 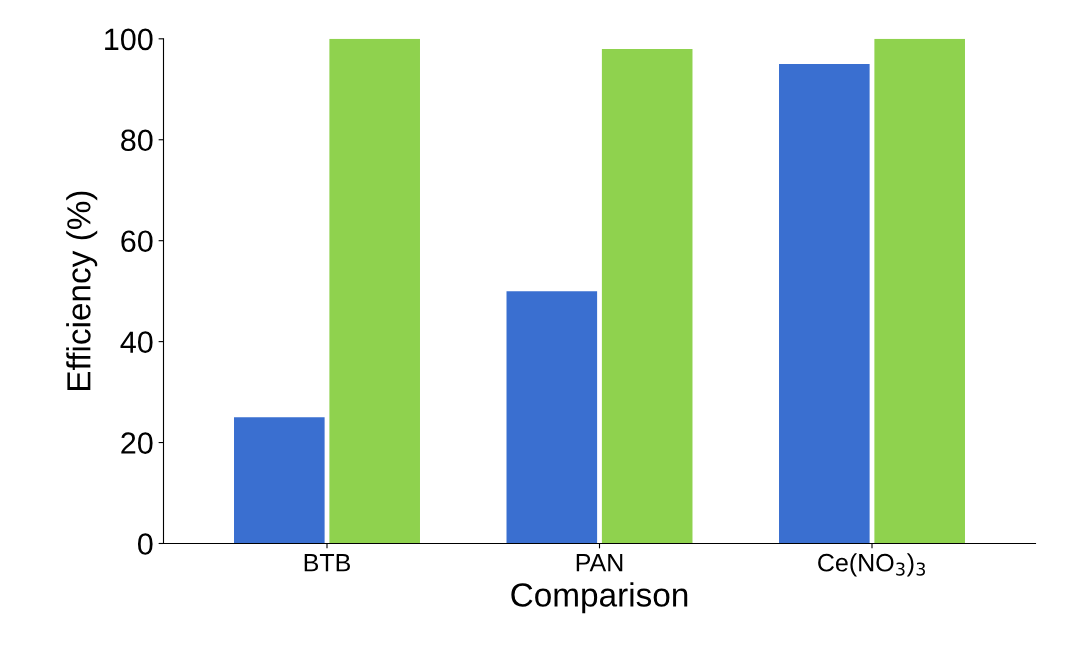 I want to click on y-tick-label: 80, so click(x=137, y=140).